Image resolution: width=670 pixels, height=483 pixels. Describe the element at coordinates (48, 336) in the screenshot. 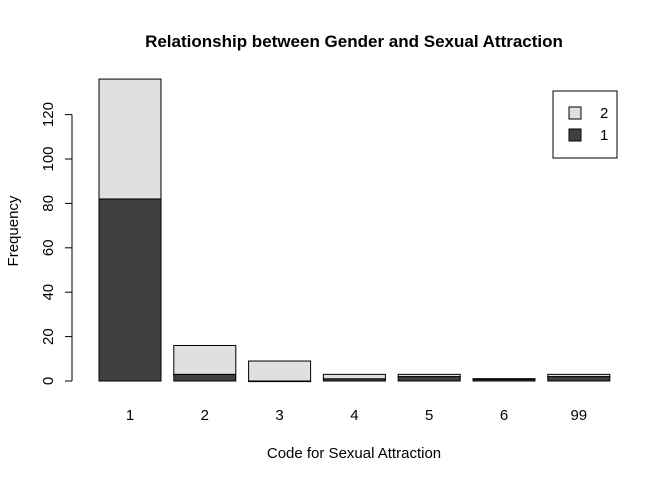

I see `y-tick-label: 20` at that location.